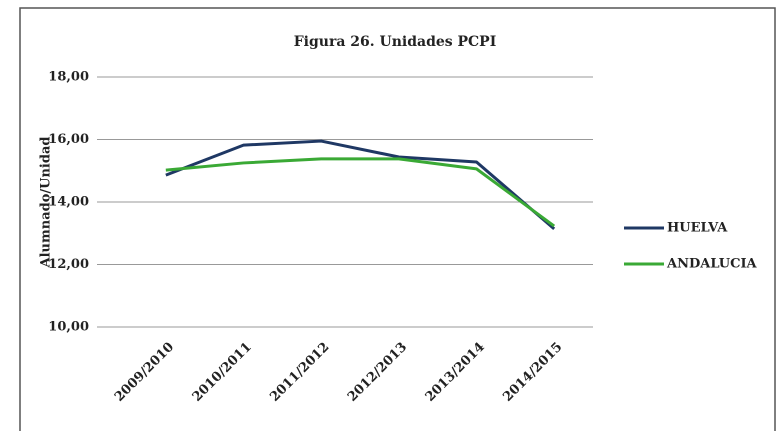 This screenshot has width=780, height=431. Describe the element at coordinates (46, 203) in the screenshot. I see `y-axis-label: Alumnado/Unidad` at that location.